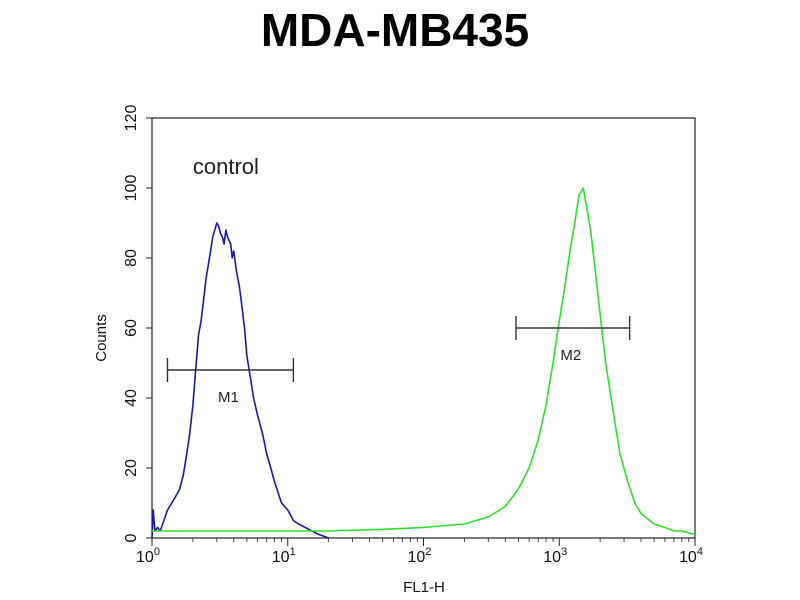  Describe the element at coordinates (157, 552) in the screenshot. I see `x-tick-exponent: 0` at that location.